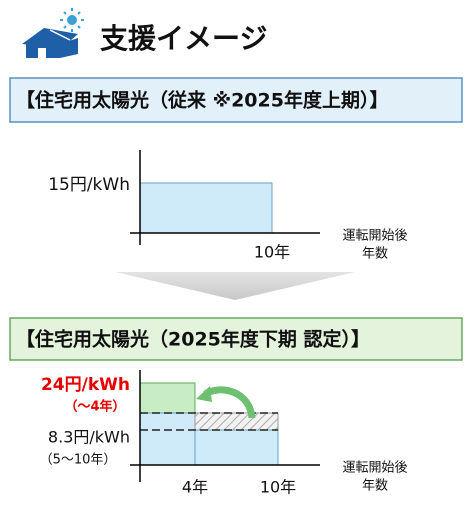  I want to click on early-rate-label: 24円/kWh, so click(85, 385).